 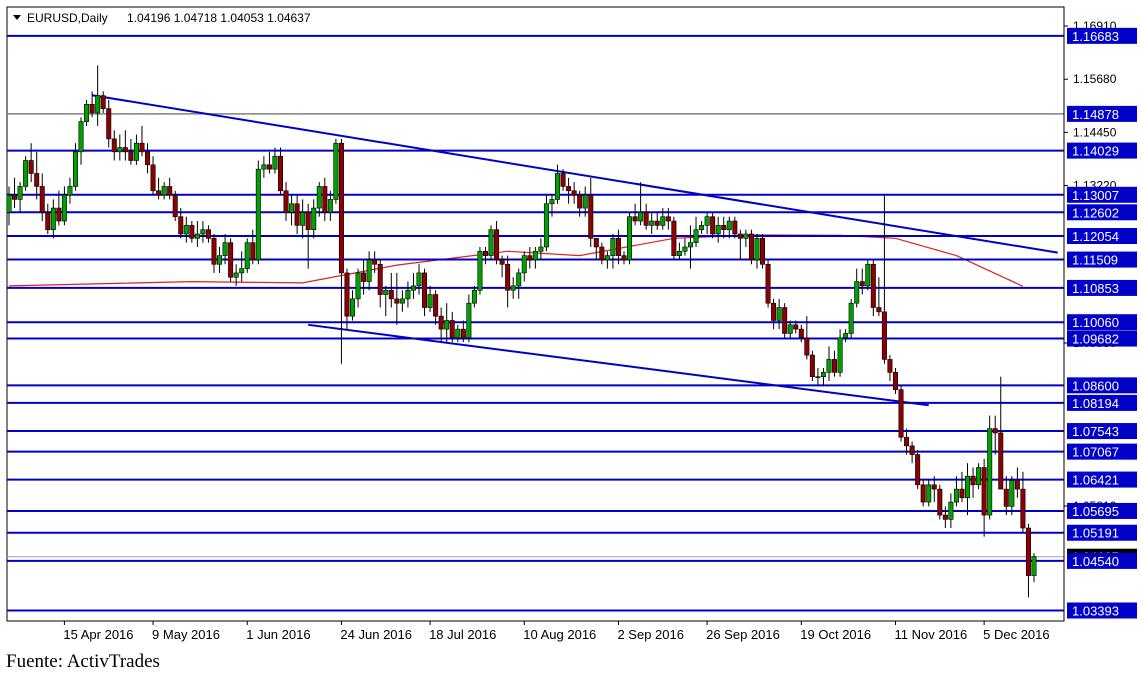 What do you see at coordinates (1095, 339) in the screenshot?
I see `price-level-label-text: 1.09682` at bounding box center [1095, 339].